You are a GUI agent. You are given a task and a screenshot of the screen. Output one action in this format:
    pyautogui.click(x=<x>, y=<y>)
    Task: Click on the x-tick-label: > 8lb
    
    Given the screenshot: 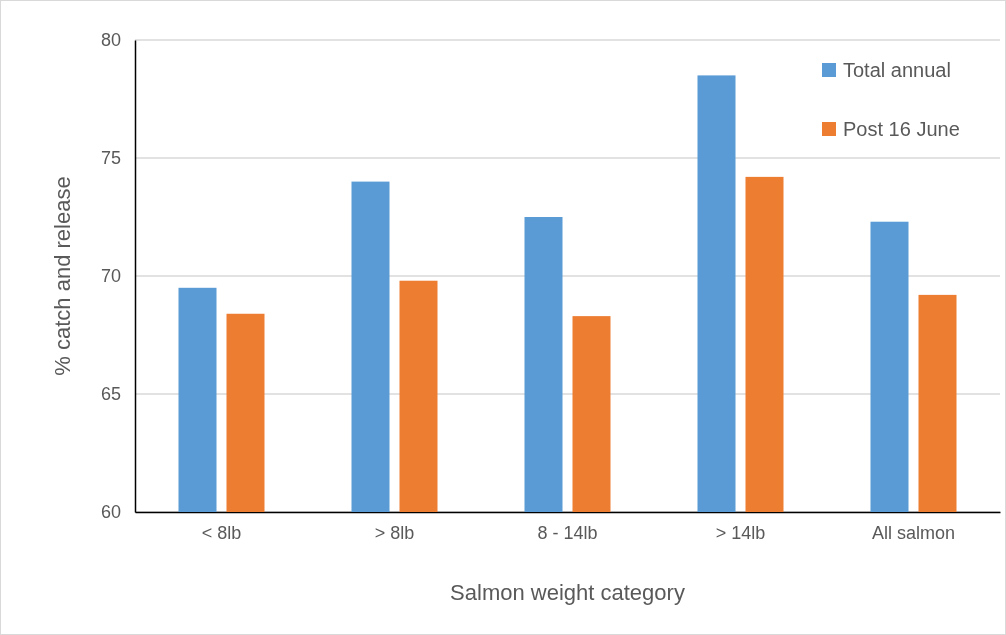 What is the action you would take?
    pyautogui.click(x=394, y=532)
    